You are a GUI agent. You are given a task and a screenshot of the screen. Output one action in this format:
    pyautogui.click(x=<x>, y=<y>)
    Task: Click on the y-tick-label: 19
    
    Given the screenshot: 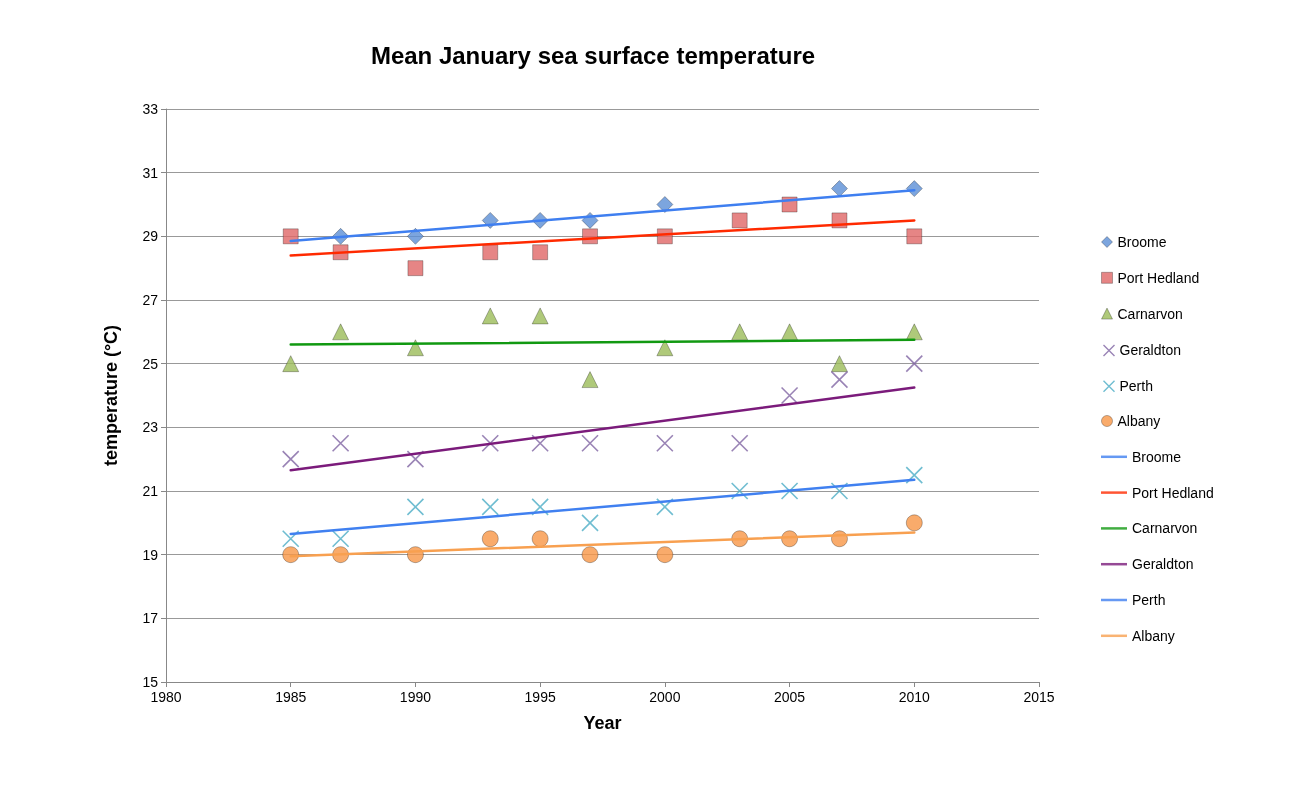 What is the action you would take?
    pyautogui.click(x=150, y=554)
    